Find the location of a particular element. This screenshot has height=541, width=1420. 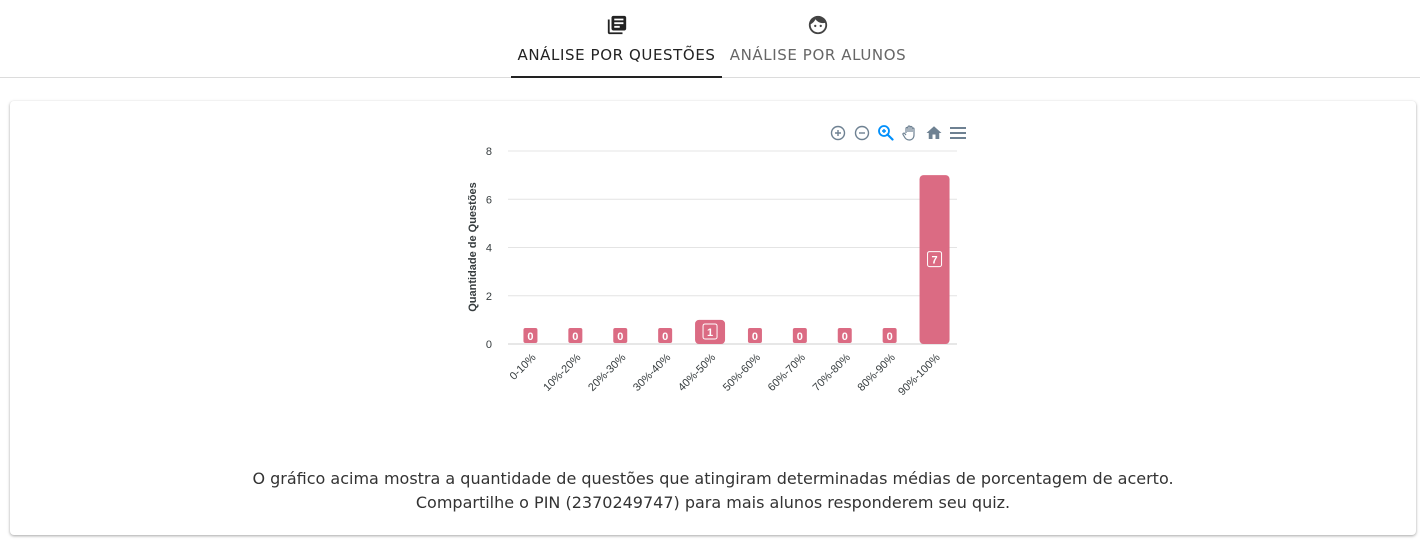

y-tick-label: 6 is located at coordinates (489, 200).